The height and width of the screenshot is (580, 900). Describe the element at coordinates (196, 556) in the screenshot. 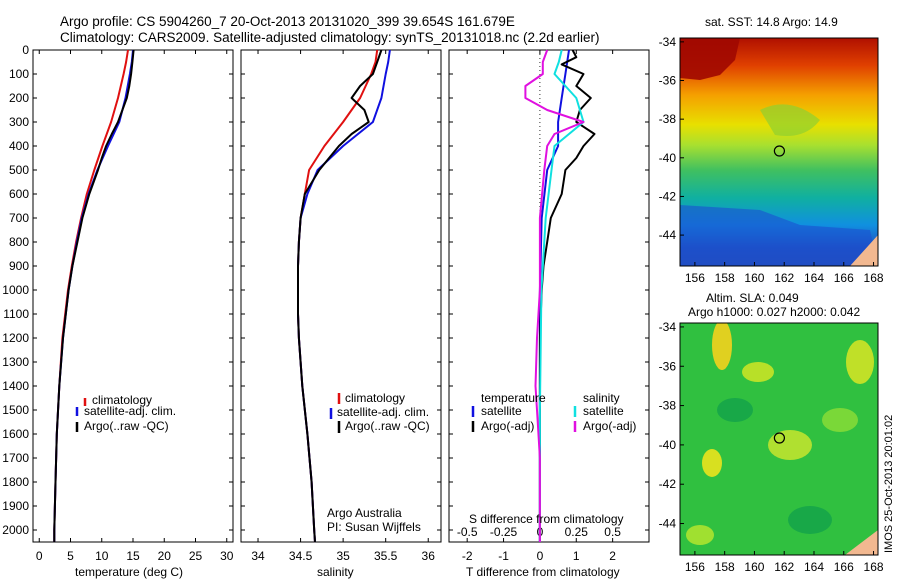

I see `x-tick-label: 25` at that location.